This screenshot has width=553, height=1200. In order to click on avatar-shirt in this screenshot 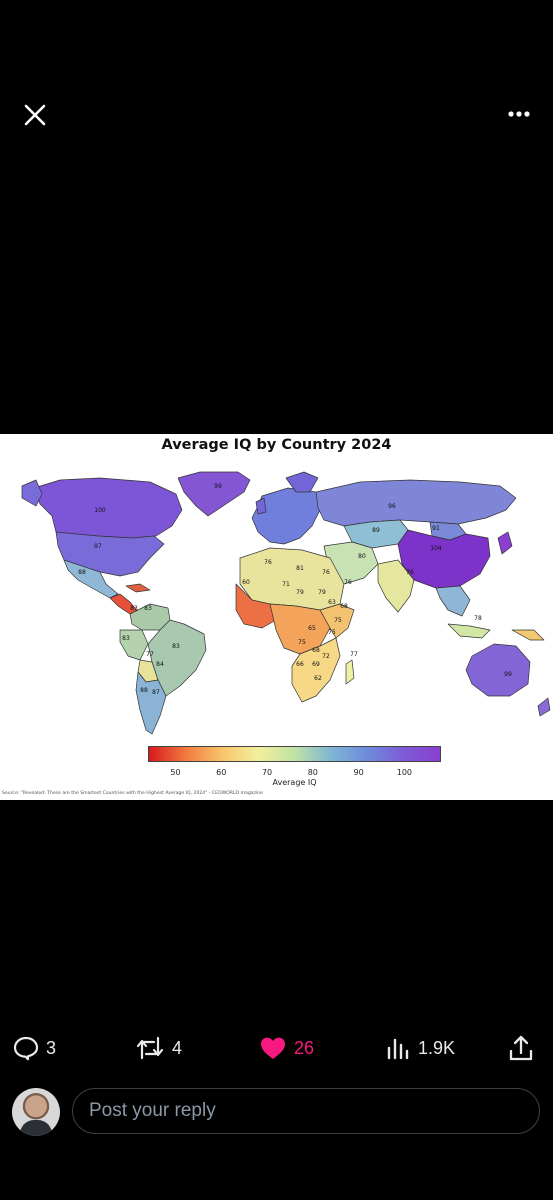, I will do `click(36, 1128)`.